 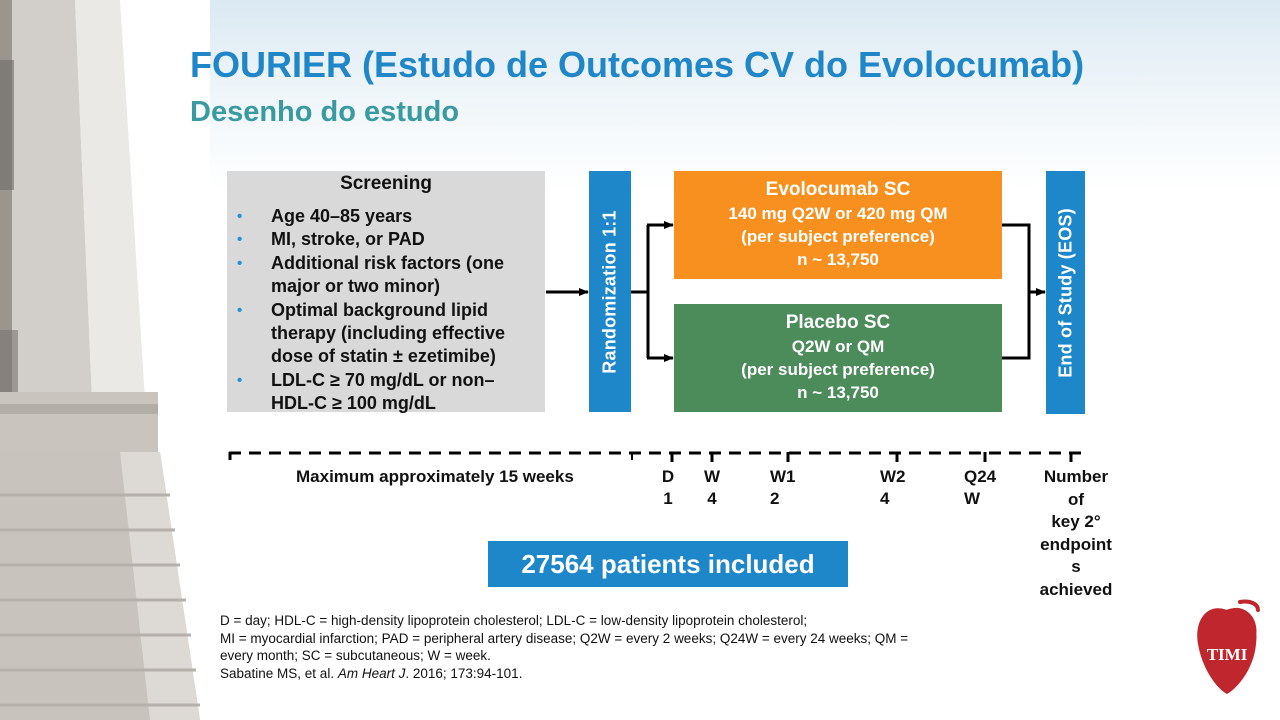 I want to click on screening-heading: Screening, so click(x=386, y=183).